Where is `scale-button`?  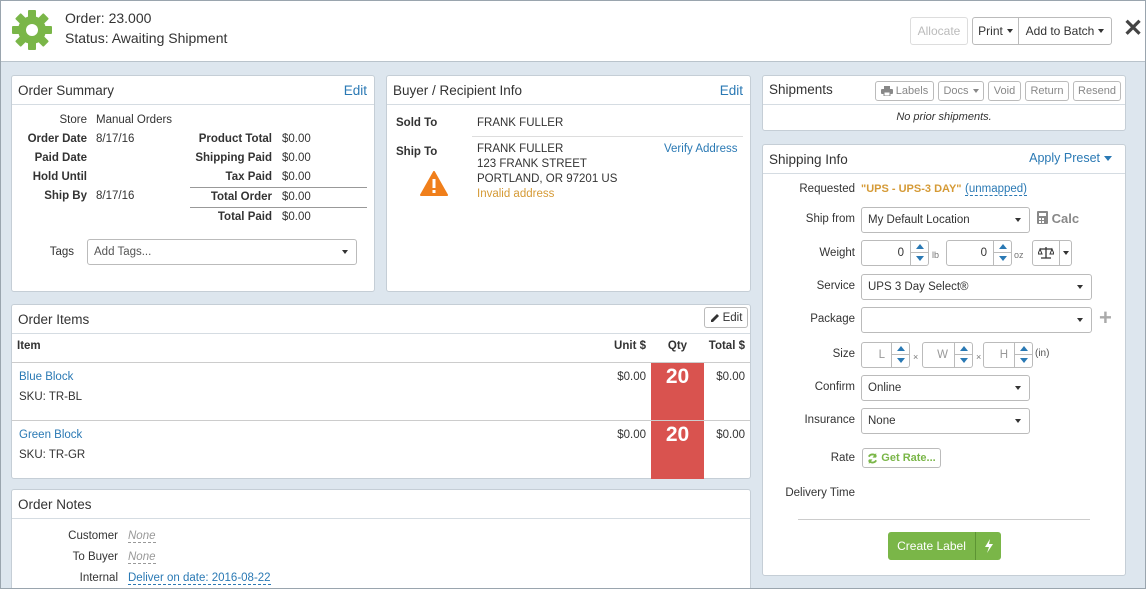
scale-button is located at coordinates (1046, 253).